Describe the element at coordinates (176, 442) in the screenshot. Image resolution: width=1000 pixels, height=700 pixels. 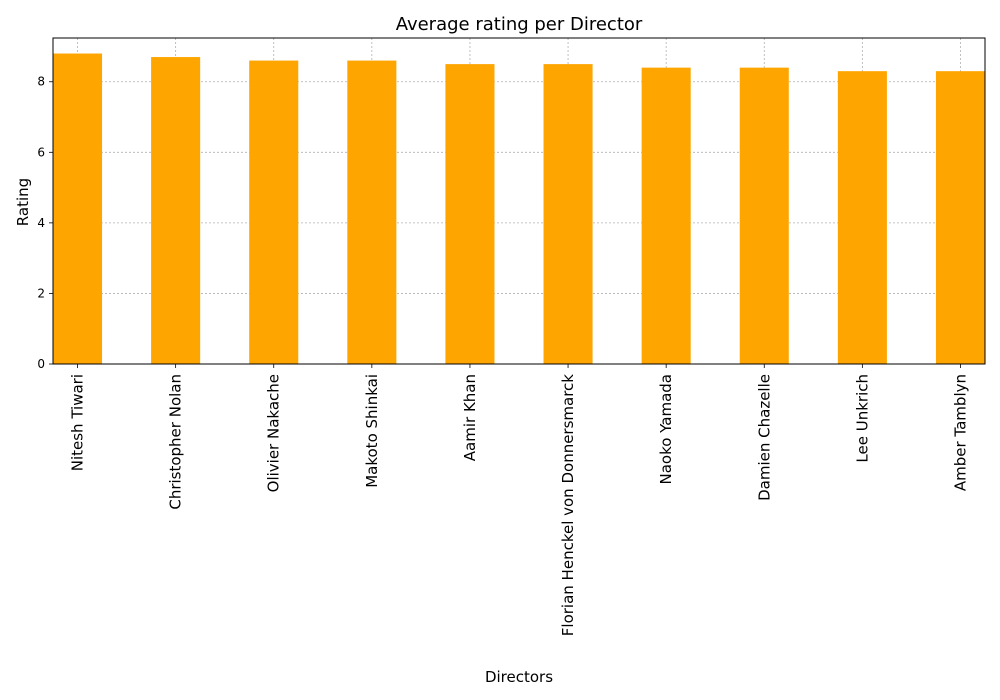
I see `x-tick-label: Christopher Nolan` at that location.